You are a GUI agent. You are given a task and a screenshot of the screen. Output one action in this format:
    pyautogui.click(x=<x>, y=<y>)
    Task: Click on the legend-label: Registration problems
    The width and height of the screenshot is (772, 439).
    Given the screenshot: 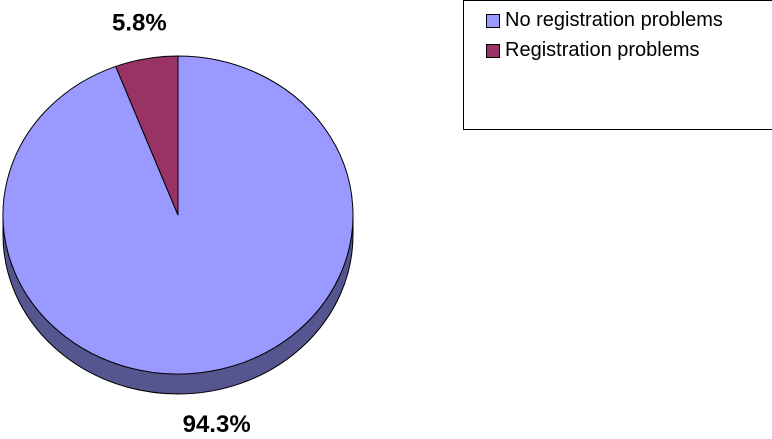 What is the action you would take?
    pyautogui.click(x=602, y=50)
    